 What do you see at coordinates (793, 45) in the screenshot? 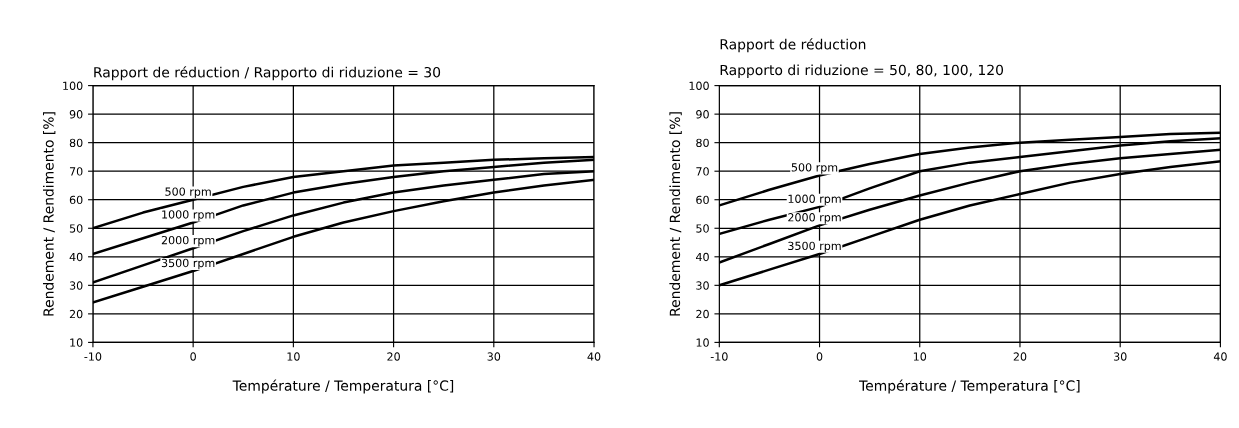
I see `chart-title: Rapport de réduction` at bounding box center [793, 45].